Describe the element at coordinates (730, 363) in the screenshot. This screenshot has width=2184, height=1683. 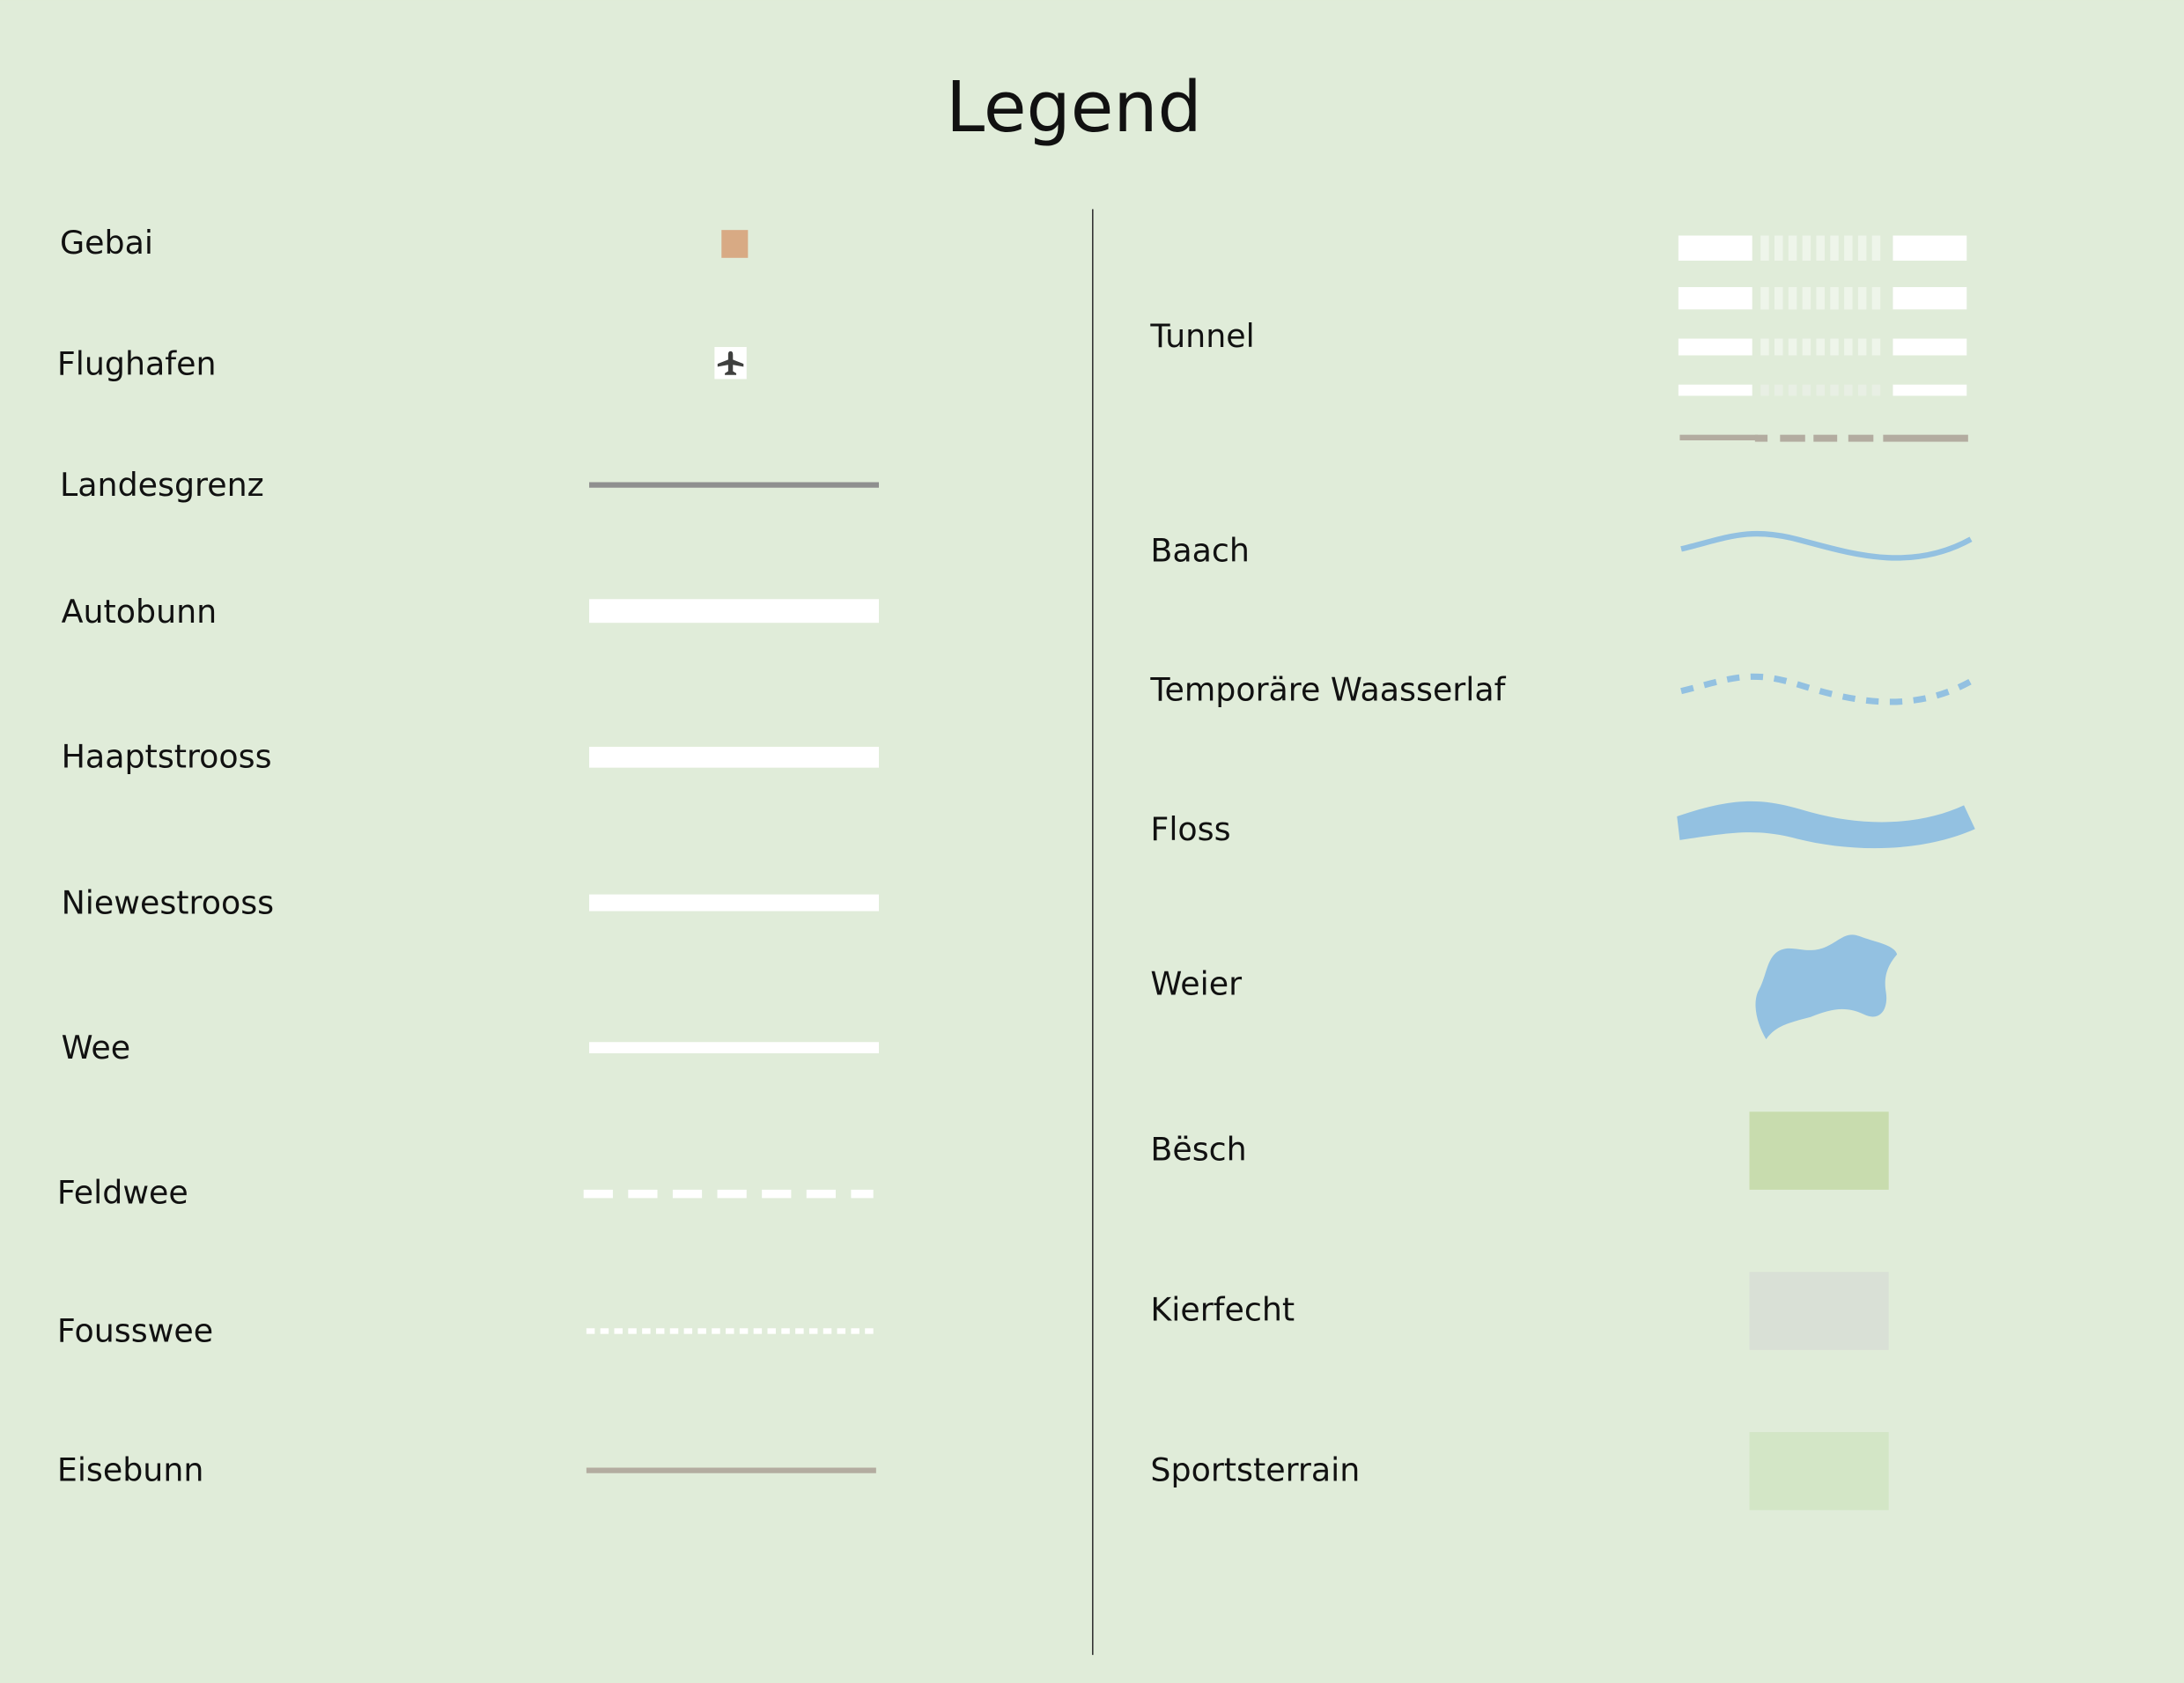
I see `airplane-icon` at that location.